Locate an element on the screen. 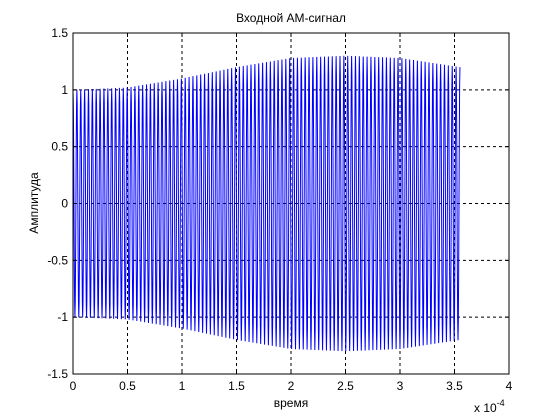  x-axis-multiplier: x 10-4 is located at coordinates (489, 406).